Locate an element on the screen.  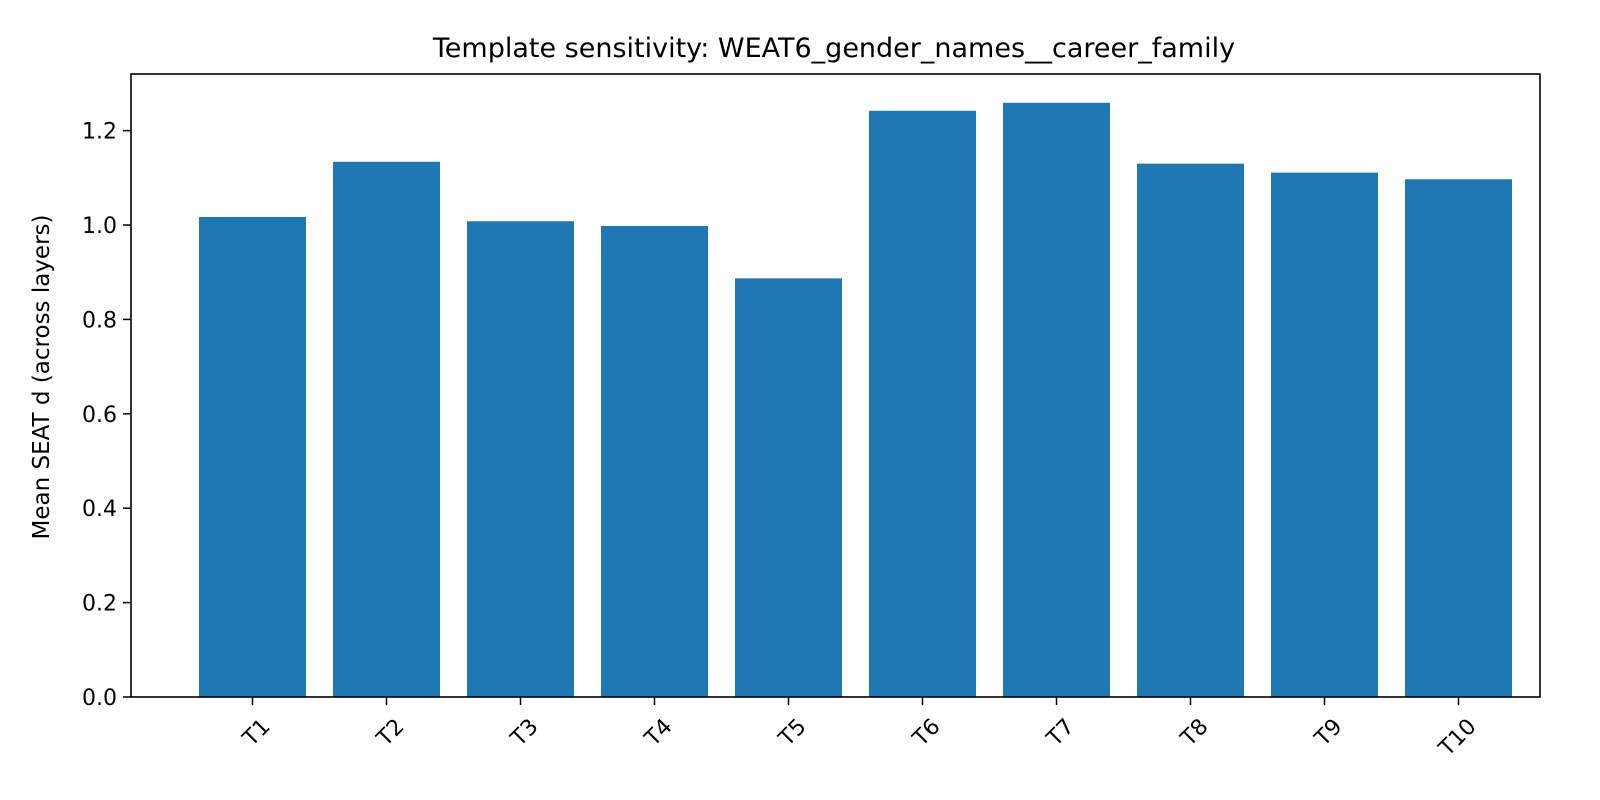
bar-t1 is located at coordinates (252, 457).